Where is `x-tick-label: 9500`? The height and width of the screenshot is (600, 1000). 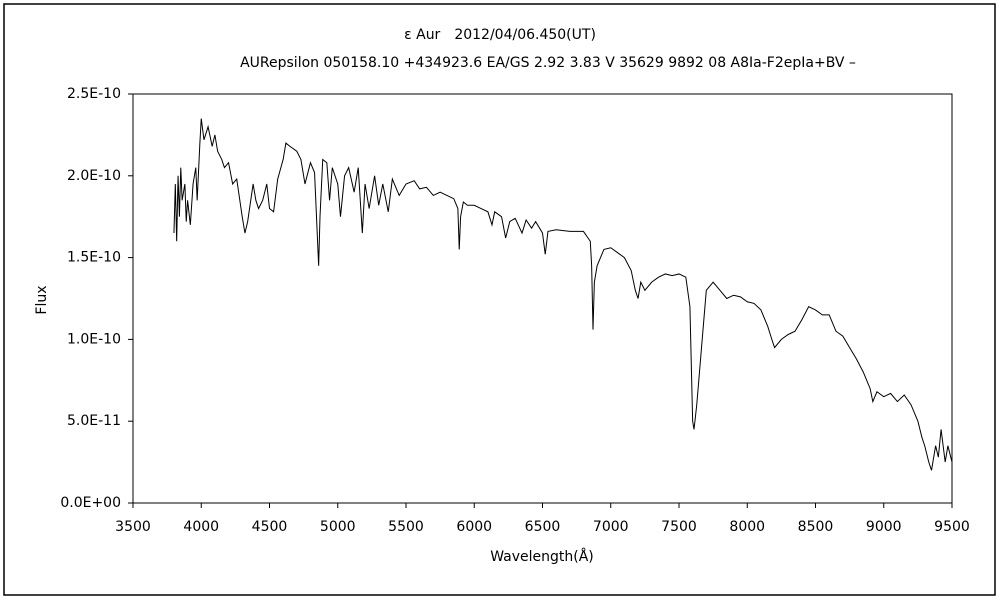 x-tick-label: 9500 is located at coordinates (952, 527).